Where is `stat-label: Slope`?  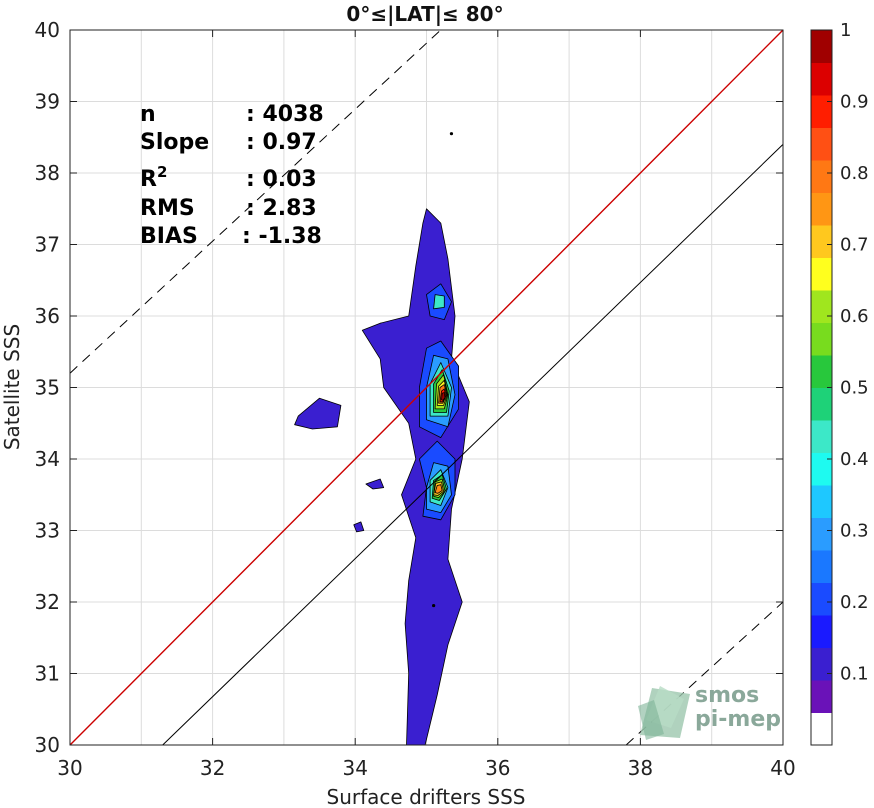 stat-label: Slope is located at coordinates (174, 142).